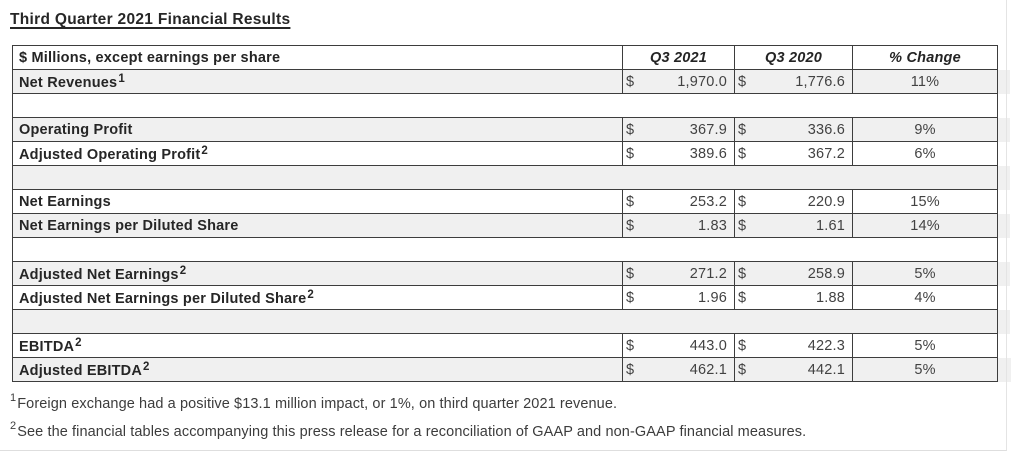 Image resolution: width=1024 pixels, height=457 pixels. What do you see at coordinates (925, 225) in the screenshot?
I see `pct-change-cell: 14%` at bounding box center [925, 225].